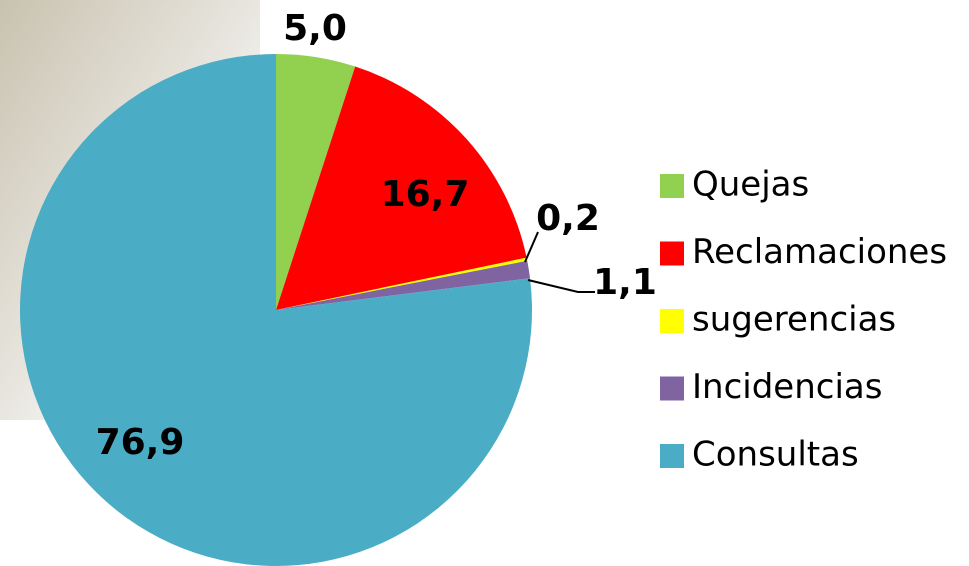 Image resolution: width=969 pixels, height=566 pixels. I want to click on value-label: 0,2, so click(568, 218).